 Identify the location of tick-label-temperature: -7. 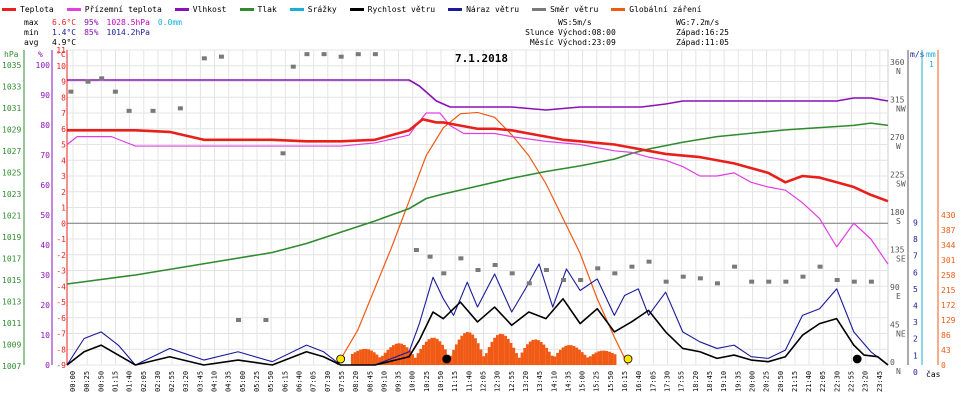
(61, 334).